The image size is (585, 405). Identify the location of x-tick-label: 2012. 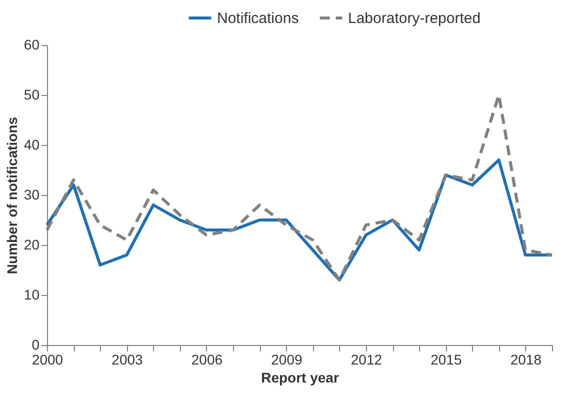
(366, 360).